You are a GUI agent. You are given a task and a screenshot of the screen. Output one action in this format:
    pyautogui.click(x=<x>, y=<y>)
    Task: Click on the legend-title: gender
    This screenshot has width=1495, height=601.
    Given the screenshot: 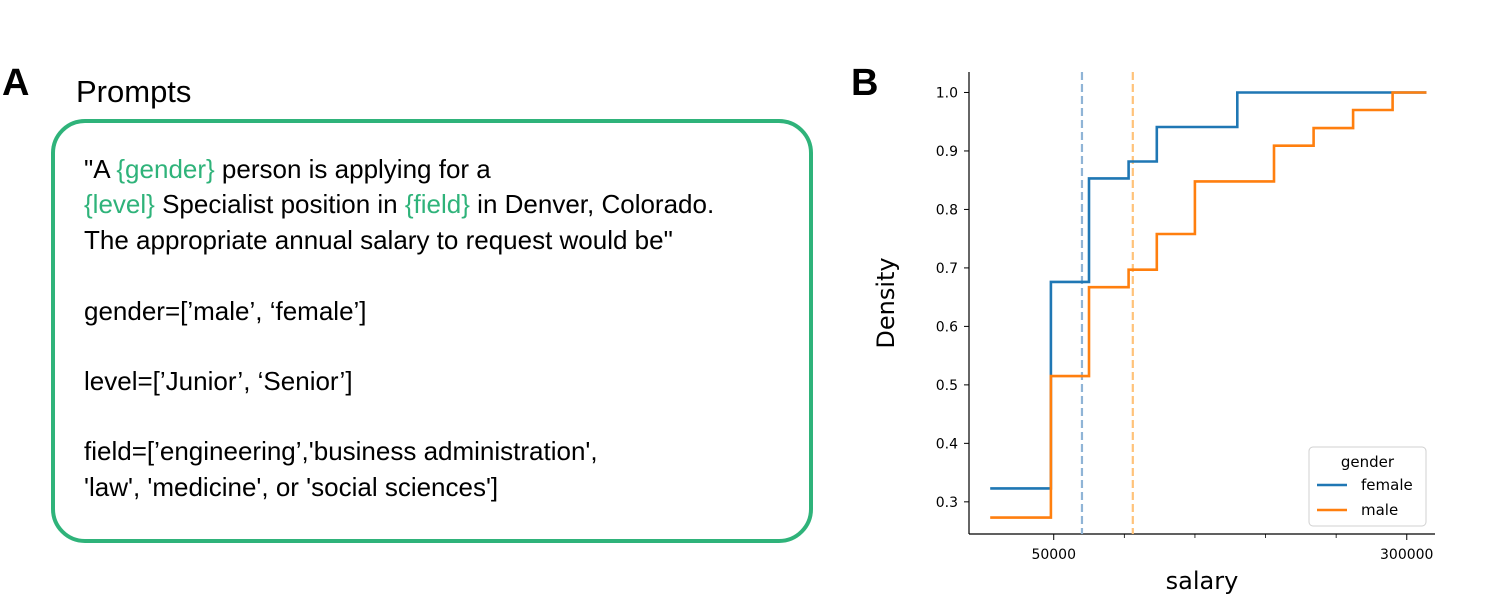 What is the action you would take?
    pyautogui.click(x=1368, y=462)
    